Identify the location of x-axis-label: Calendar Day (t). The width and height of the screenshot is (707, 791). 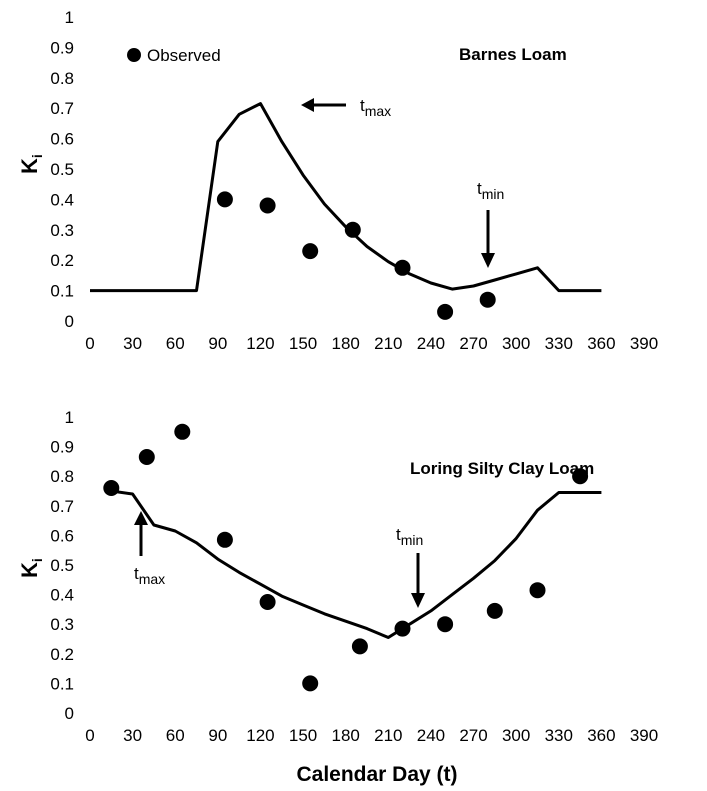
(376, 774).